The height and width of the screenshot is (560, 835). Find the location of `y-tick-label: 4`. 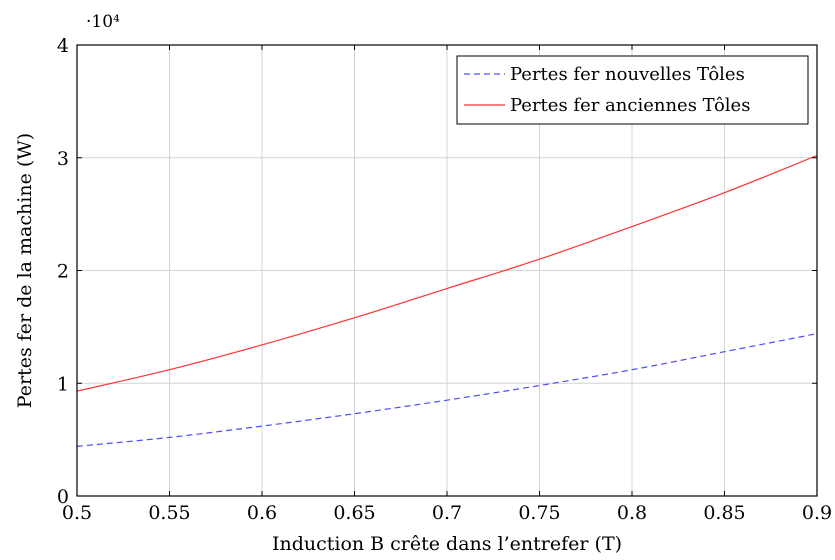

y-tick-label: 4 is located at coordinates (63, 46).